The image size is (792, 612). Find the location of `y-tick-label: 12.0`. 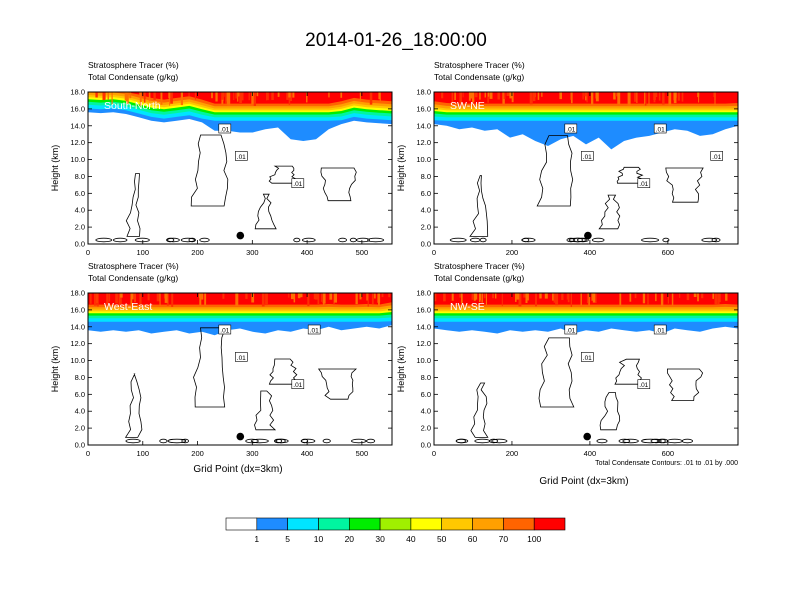

y-tick-label: 12.0 is located at coordinates (423, 142).